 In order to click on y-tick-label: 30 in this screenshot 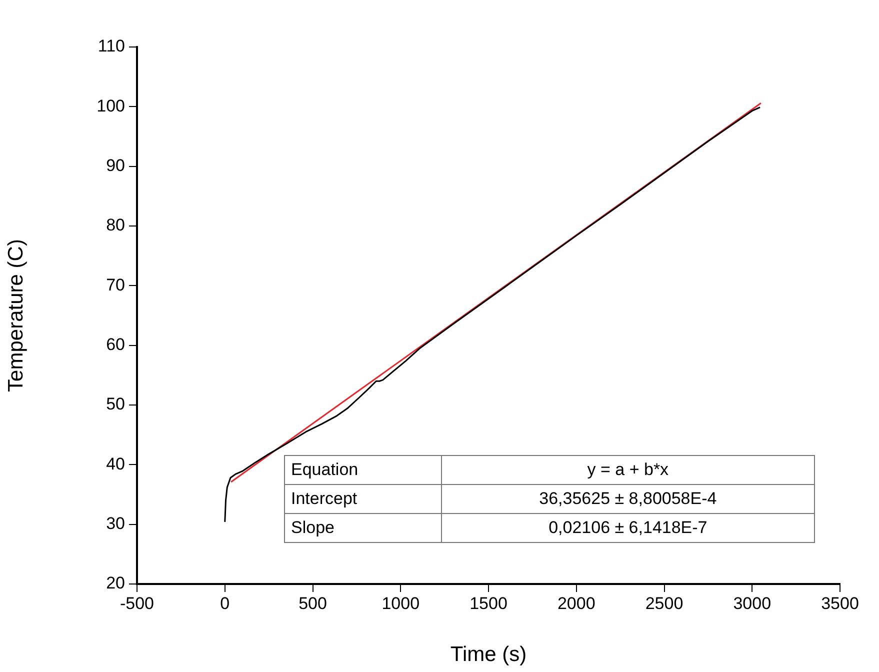, I will do `click(115, 524)`.